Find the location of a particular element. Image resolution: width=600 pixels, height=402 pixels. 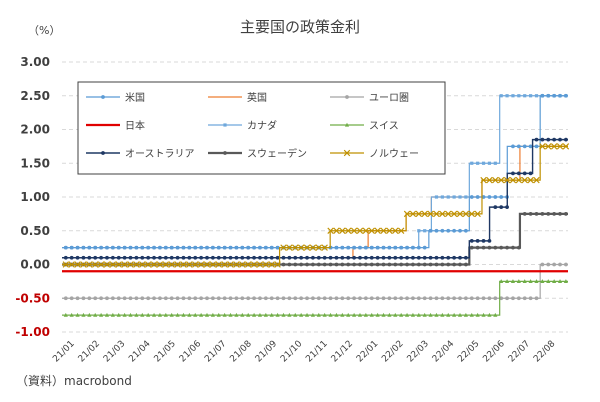

legend-entry: ユーロ圏 is located at coordinates (369, 98).